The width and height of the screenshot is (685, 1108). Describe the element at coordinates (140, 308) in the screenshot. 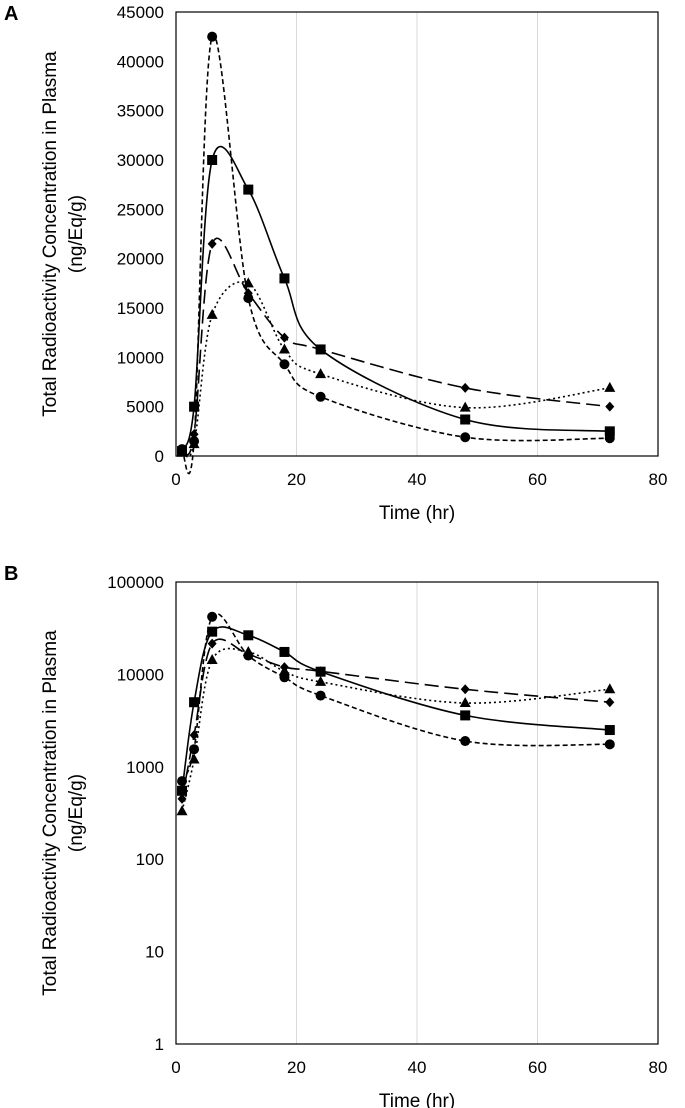

I see `y-tick-label: 15000` at that location.